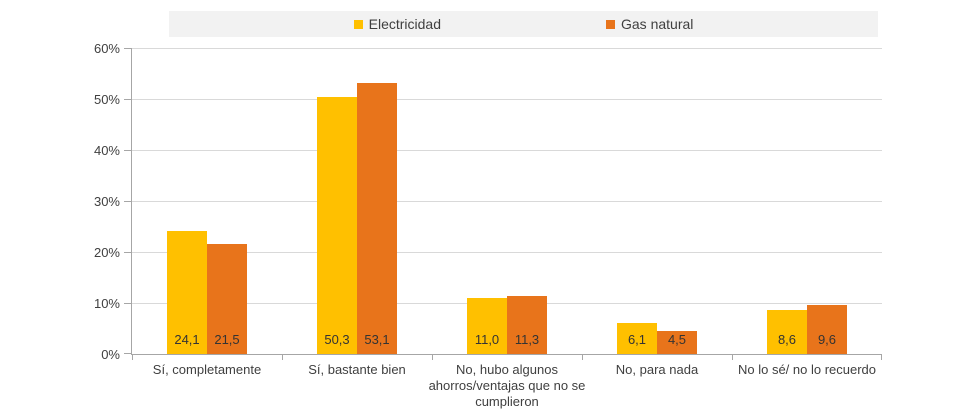 The width and height of the screenshot is (980, 420). Describe the element at coordinates (506, 354) in the screenshot. I see `x-axis-line` at that location.